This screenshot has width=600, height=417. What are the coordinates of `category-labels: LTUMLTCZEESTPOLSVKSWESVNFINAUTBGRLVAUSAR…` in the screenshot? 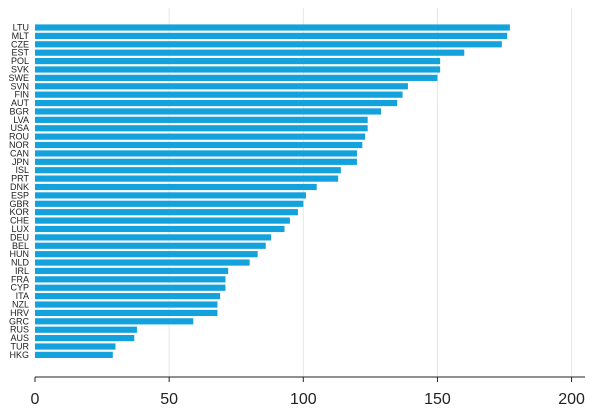 It's located at (18, 191).